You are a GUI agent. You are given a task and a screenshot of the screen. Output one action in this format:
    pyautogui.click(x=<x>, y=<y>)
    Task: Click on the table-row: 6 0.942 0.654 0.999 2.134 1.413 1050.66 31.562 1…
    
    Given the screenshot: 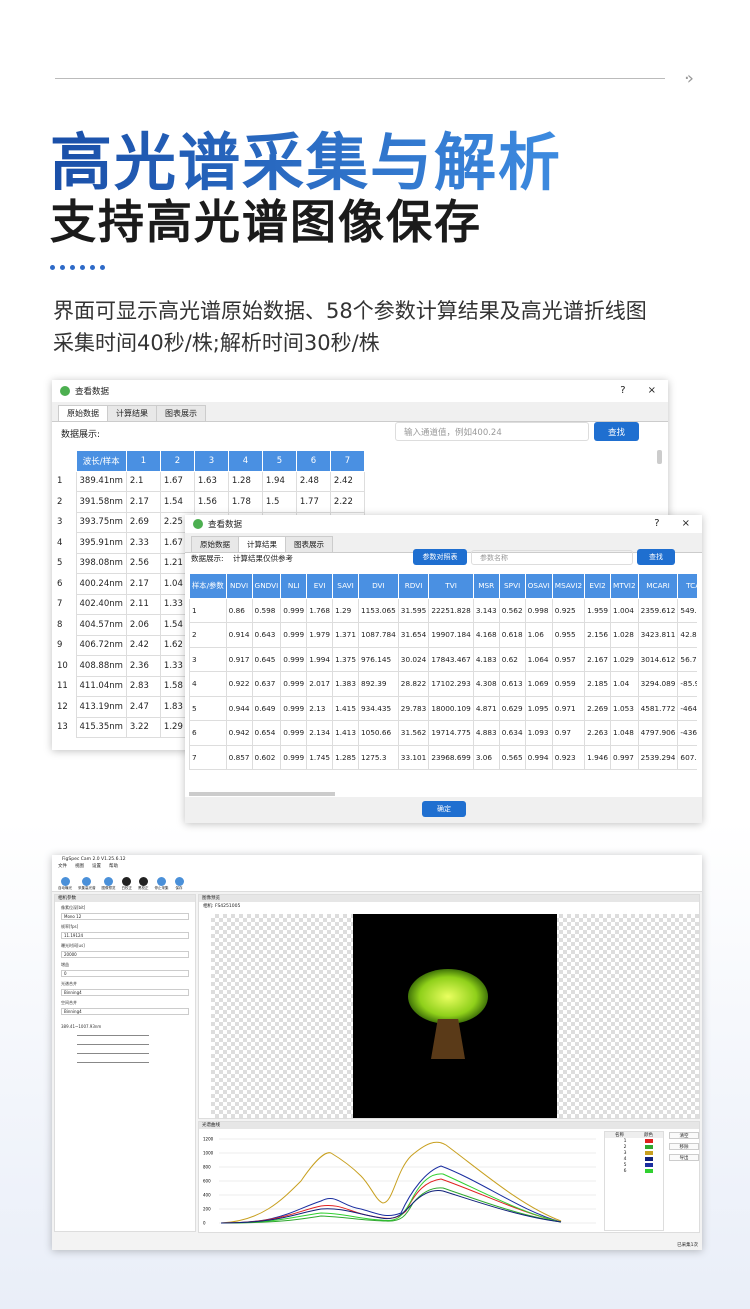 What is the action you would take?
    pyautogui.click(x=443, y=733)
    